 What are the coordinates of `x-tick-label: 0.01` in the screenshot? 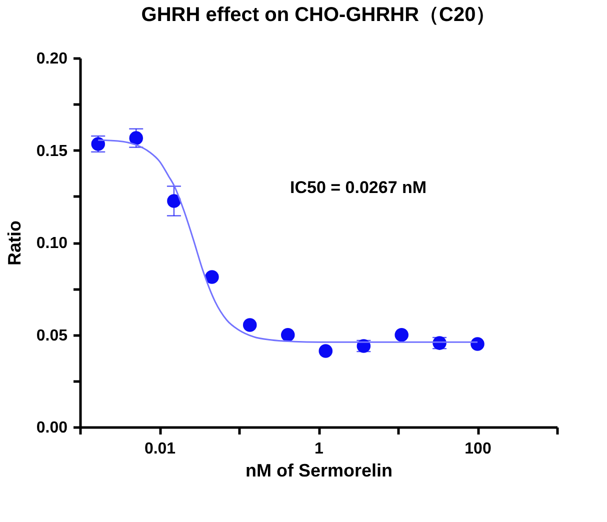 It's located at (160, 449).